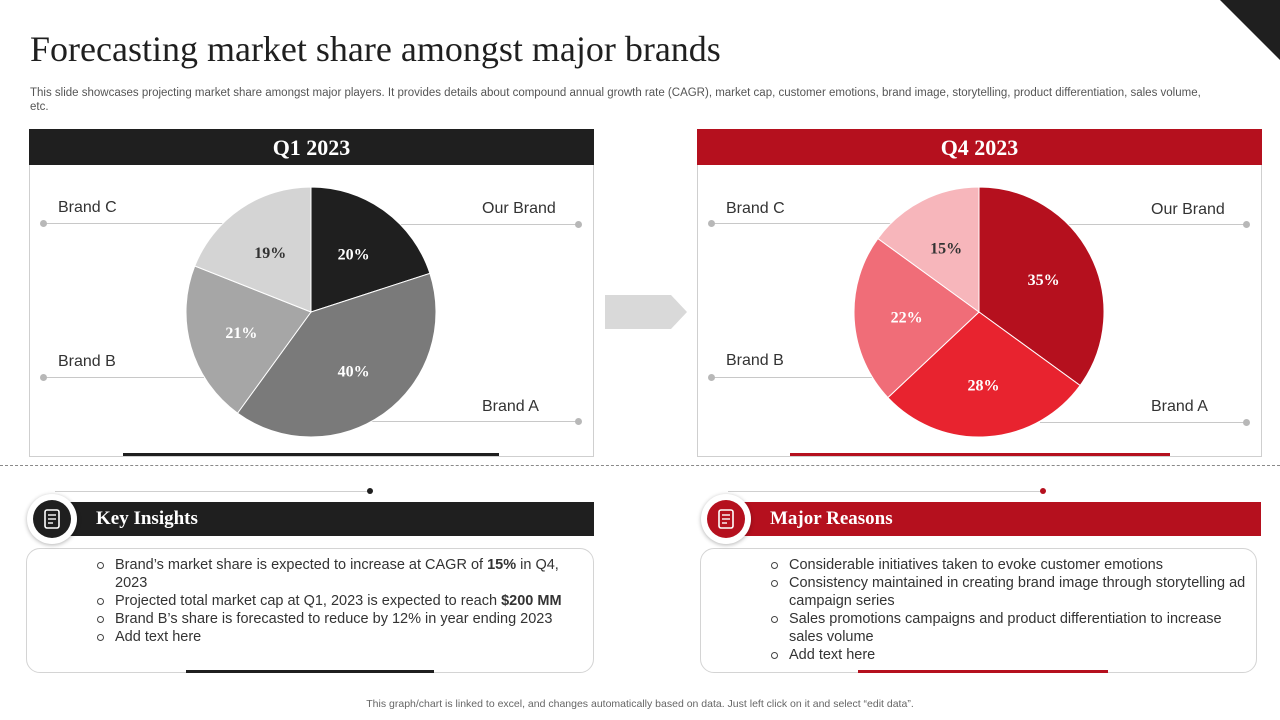  Describe the element at coordinates (311, 147) in the screenshot. I see `q1-panel-header: Q1 2023` at that location.